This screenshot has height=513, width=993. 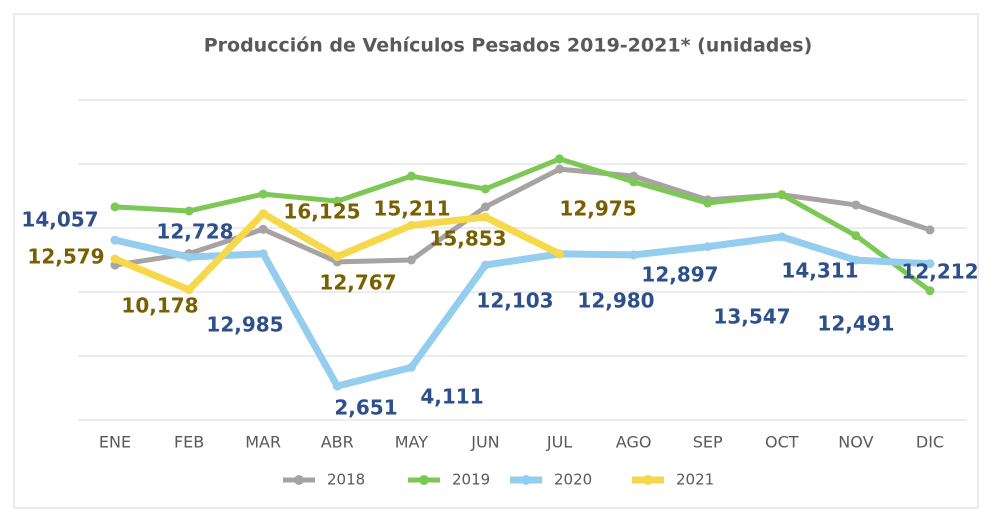 I want to click on x-tick-label: MAY, so click(x=412, y=442).